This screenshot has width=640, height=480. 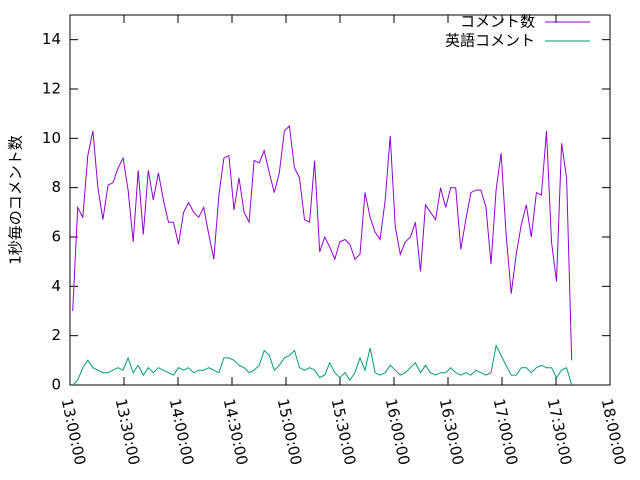 What do you see at coordinates (51, 89) in the screenshot?
I see `y-tick-label: 12` at bounding box center [51, 89].